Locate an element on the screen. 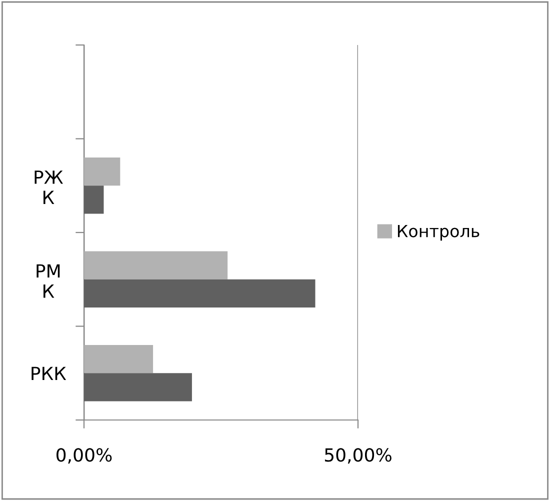 The width and height of the screenshot is (550, 501). legend-label: Контроль is located at coordinates (439, 232).